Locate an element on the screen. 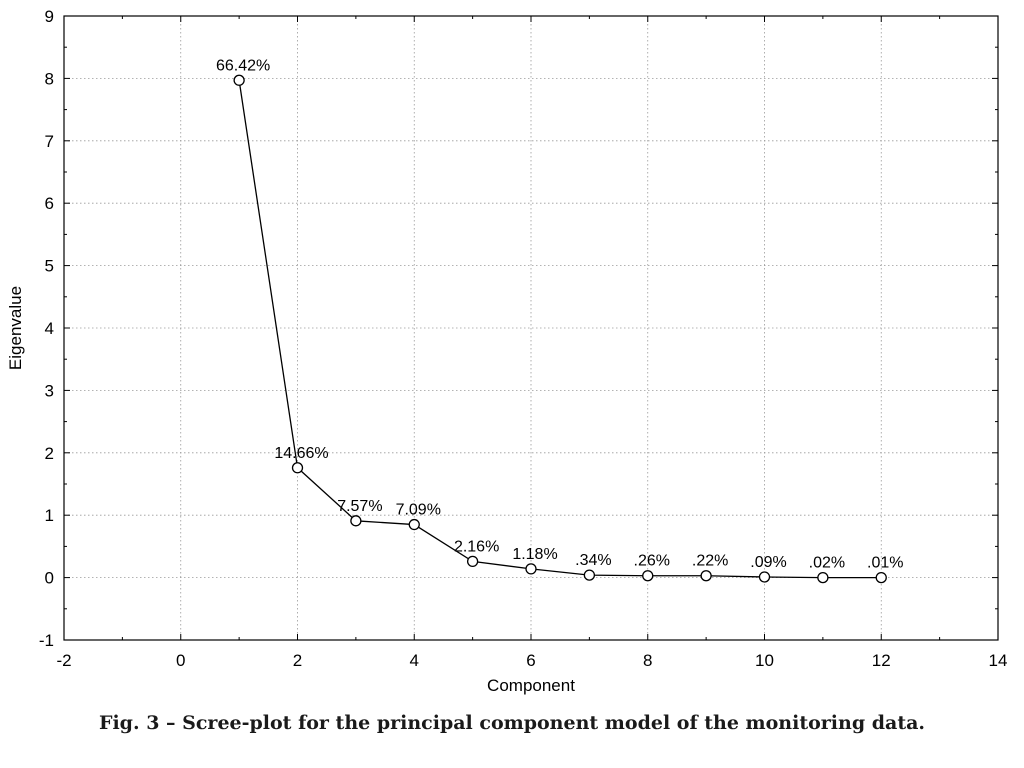  y-tick-label: 6 is located at coordinates (49, 203).